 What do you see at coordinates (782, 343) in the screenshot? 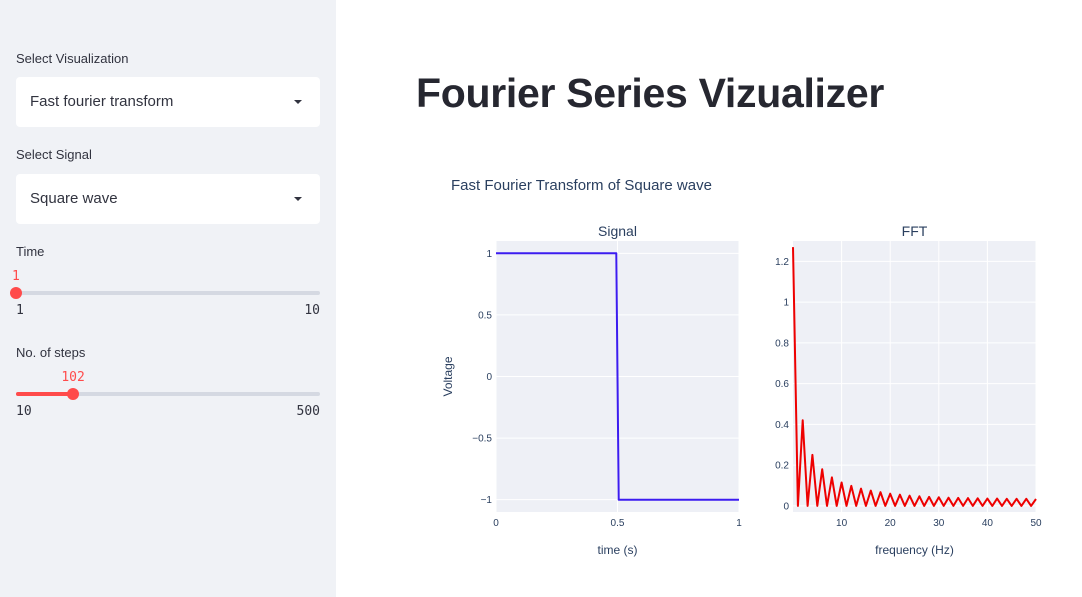
I see `y-tick-label: 0.8` at bounding box center [782, 343].